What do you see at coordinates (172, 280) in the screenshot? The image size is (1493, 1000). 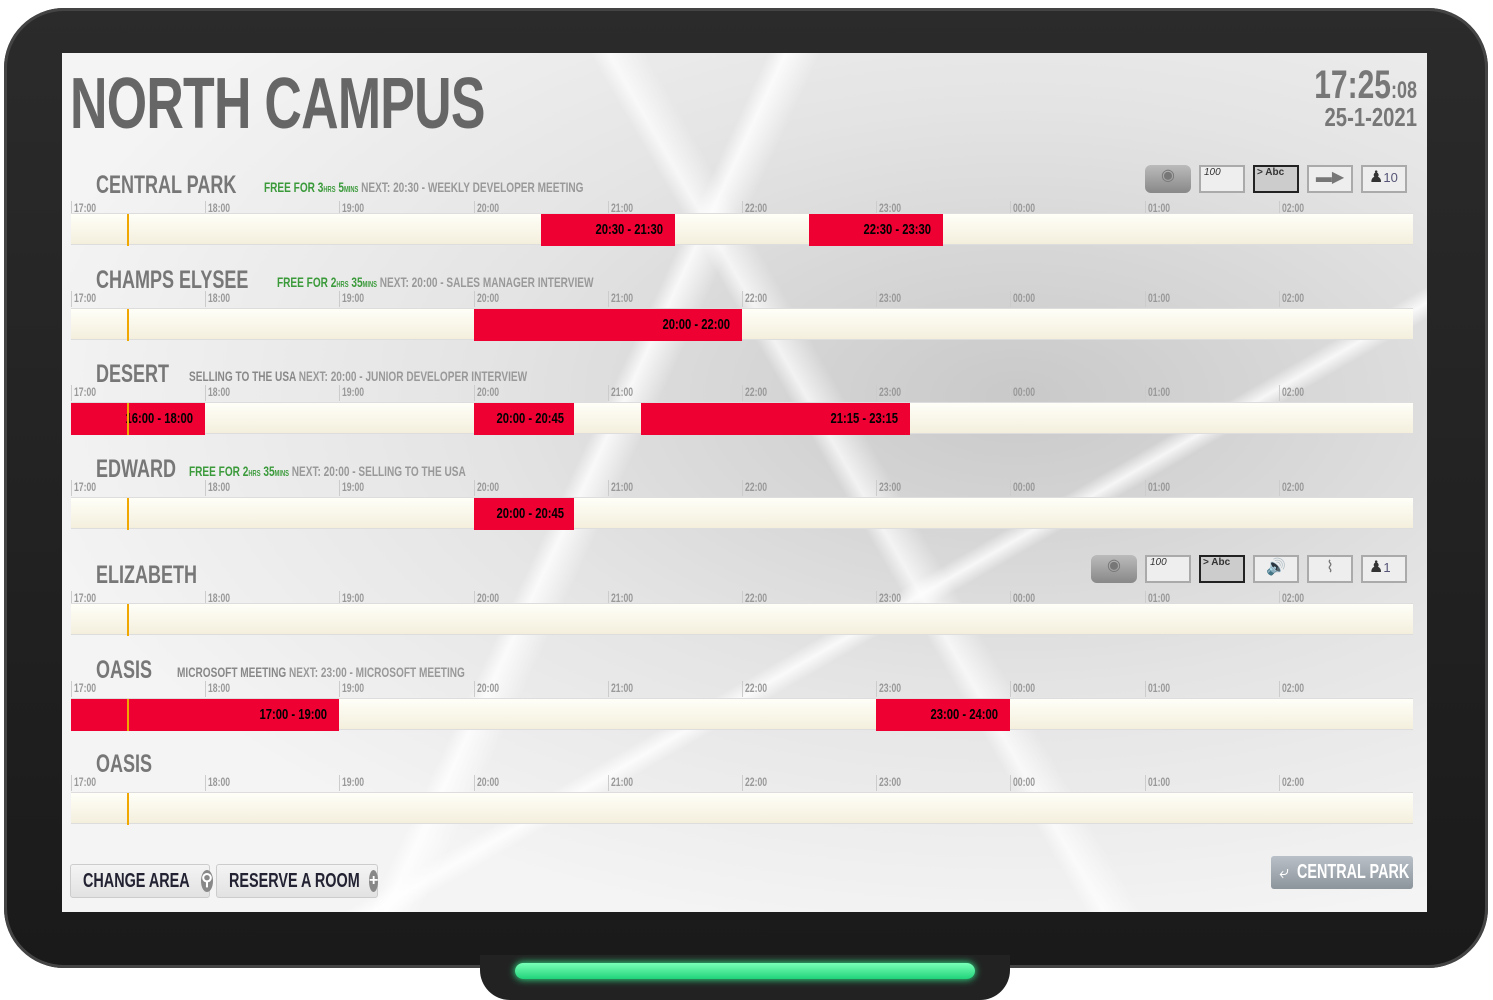 I see `room-name: CHAMPS ELYSEE` at bounding box center [172, 280].